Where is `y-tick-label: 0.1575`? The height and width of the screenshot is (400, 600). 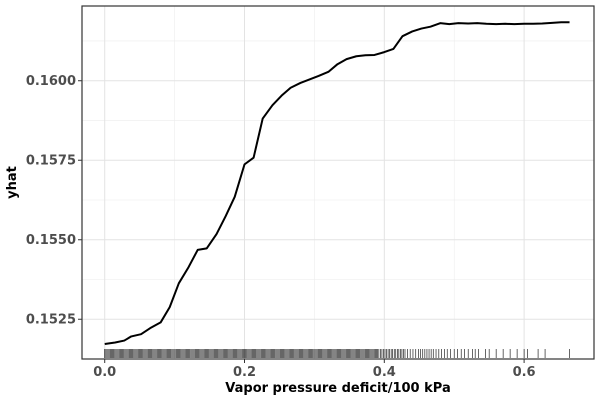
y-tick-label: 0.1575 is located at coordinates (51, 161).